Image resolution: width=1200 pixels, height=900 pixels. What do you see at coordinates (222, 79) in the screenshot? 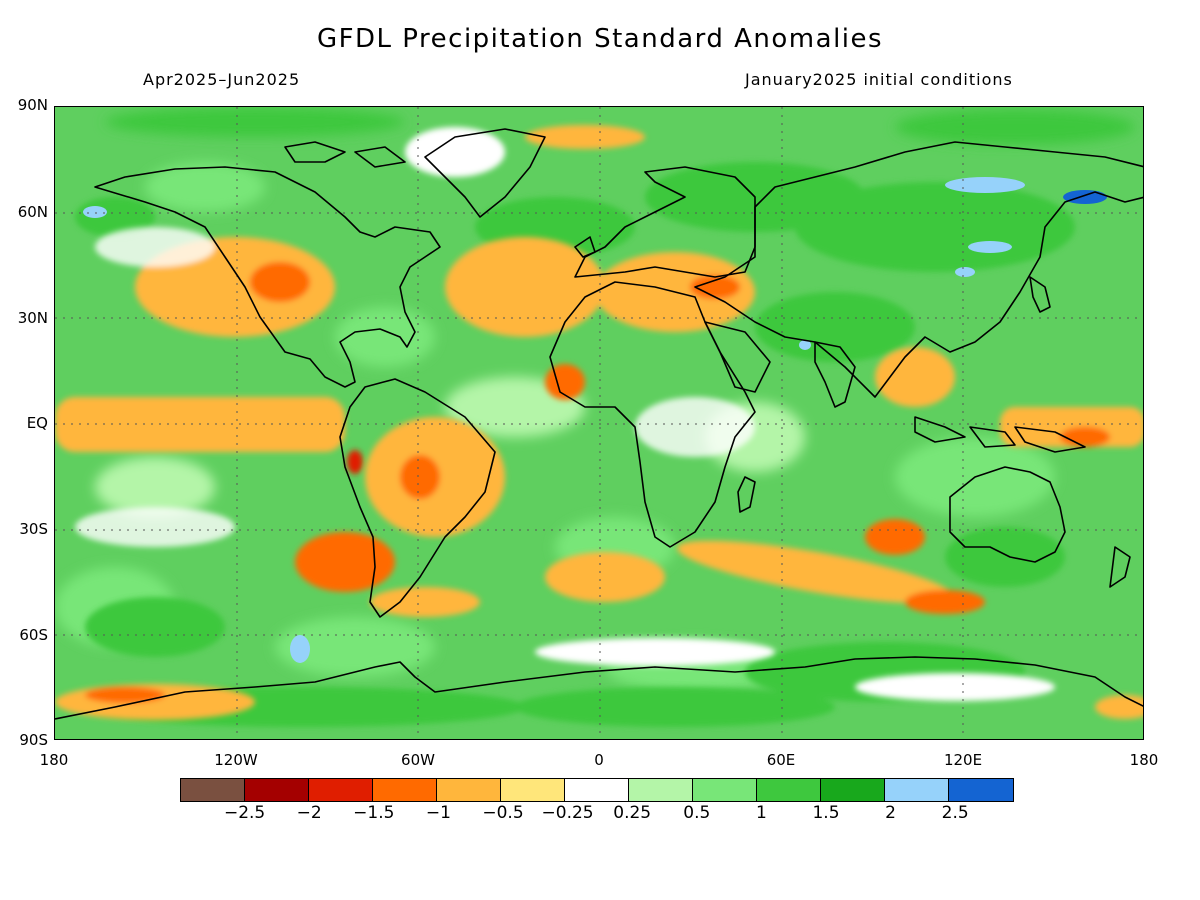
I see `period-label: Apr2025–Jun2025` at bounding box center [222, 79].